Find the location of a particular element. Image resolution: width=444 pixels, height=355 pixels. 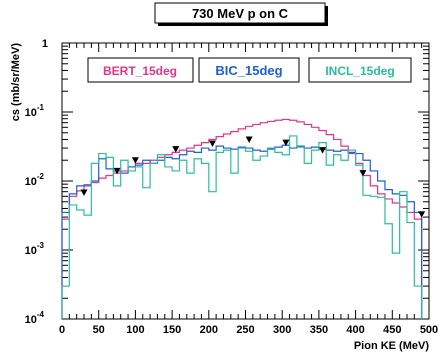

x-tick-label: 50 is located at coordinates (99, 330).